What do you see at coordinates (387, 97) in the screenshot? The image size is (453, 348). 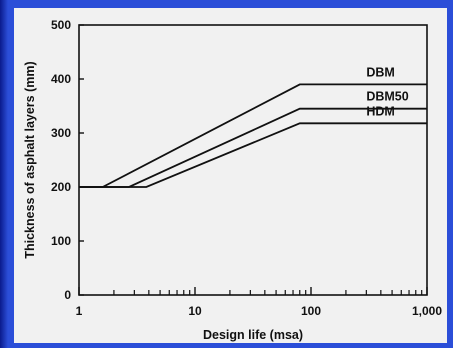 I see `series-label: DBM50` at bounding box center [387, 97].